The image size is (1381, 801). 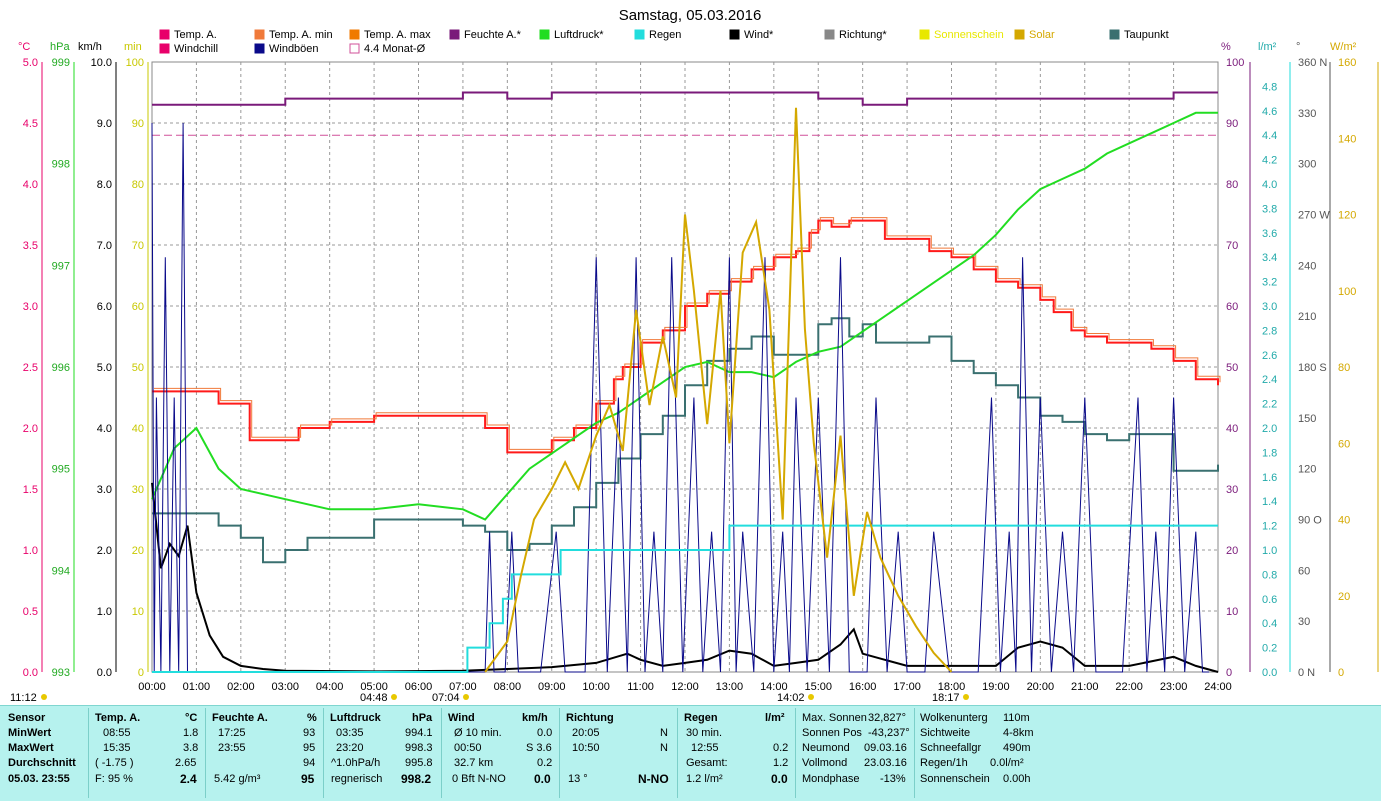 I want to click on tick-sonne: 90, so click(x=138, y=124).